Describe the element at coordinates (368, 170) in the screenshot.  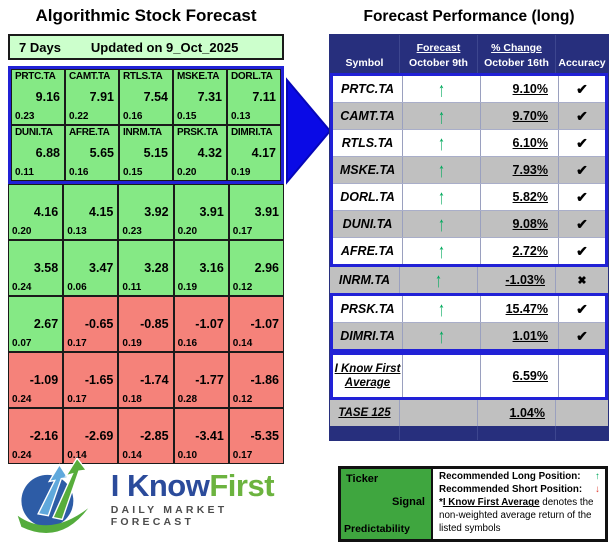
I see `perf-symbol: MSKE.TA` at that location.